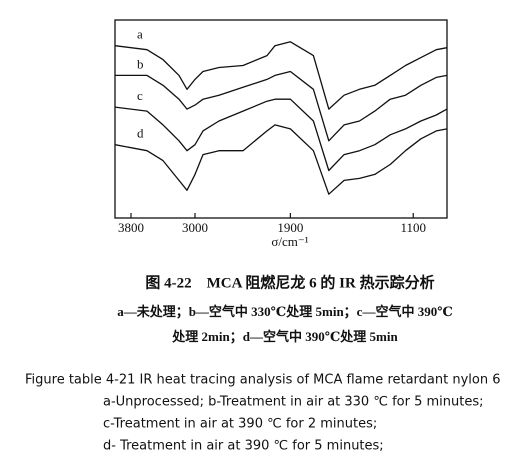  I want to click on caption-line: 处理 2min；d—空气中 390℃处理 5min, so click(284, 337).